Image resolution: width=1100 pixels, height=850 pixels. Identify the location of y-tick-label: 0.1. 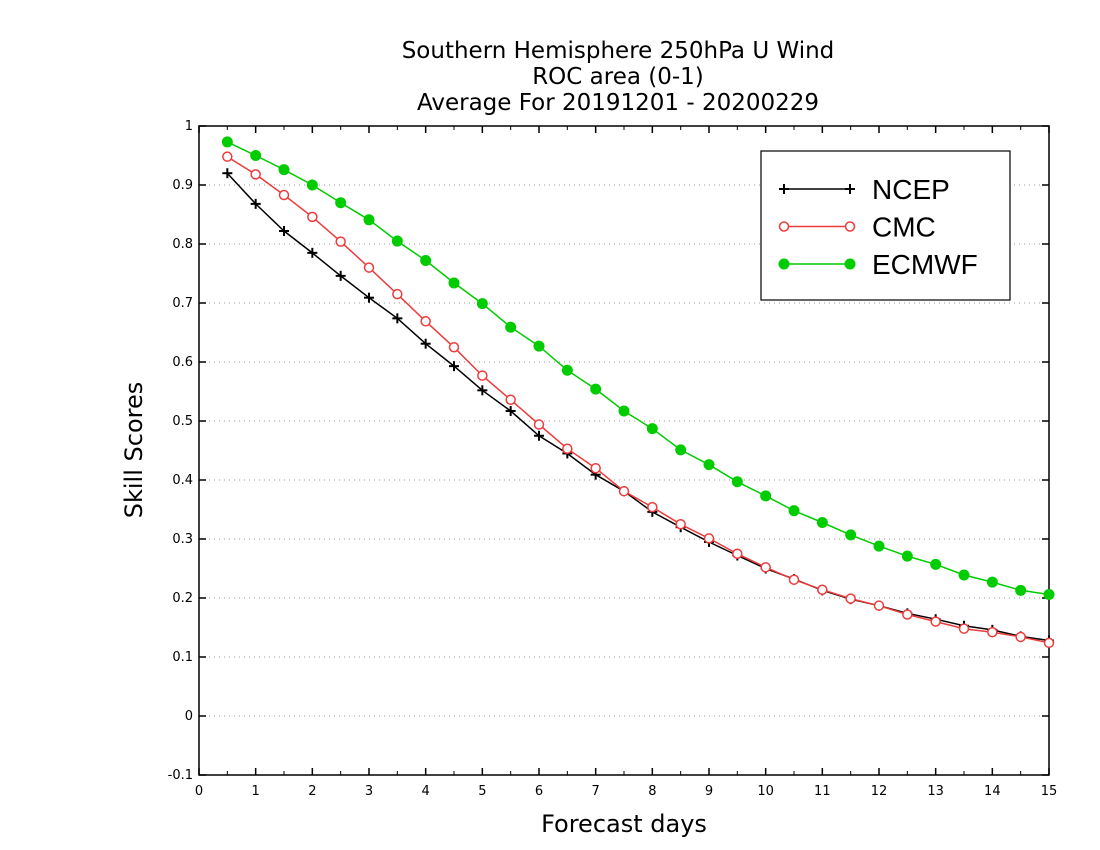
(182, 657).